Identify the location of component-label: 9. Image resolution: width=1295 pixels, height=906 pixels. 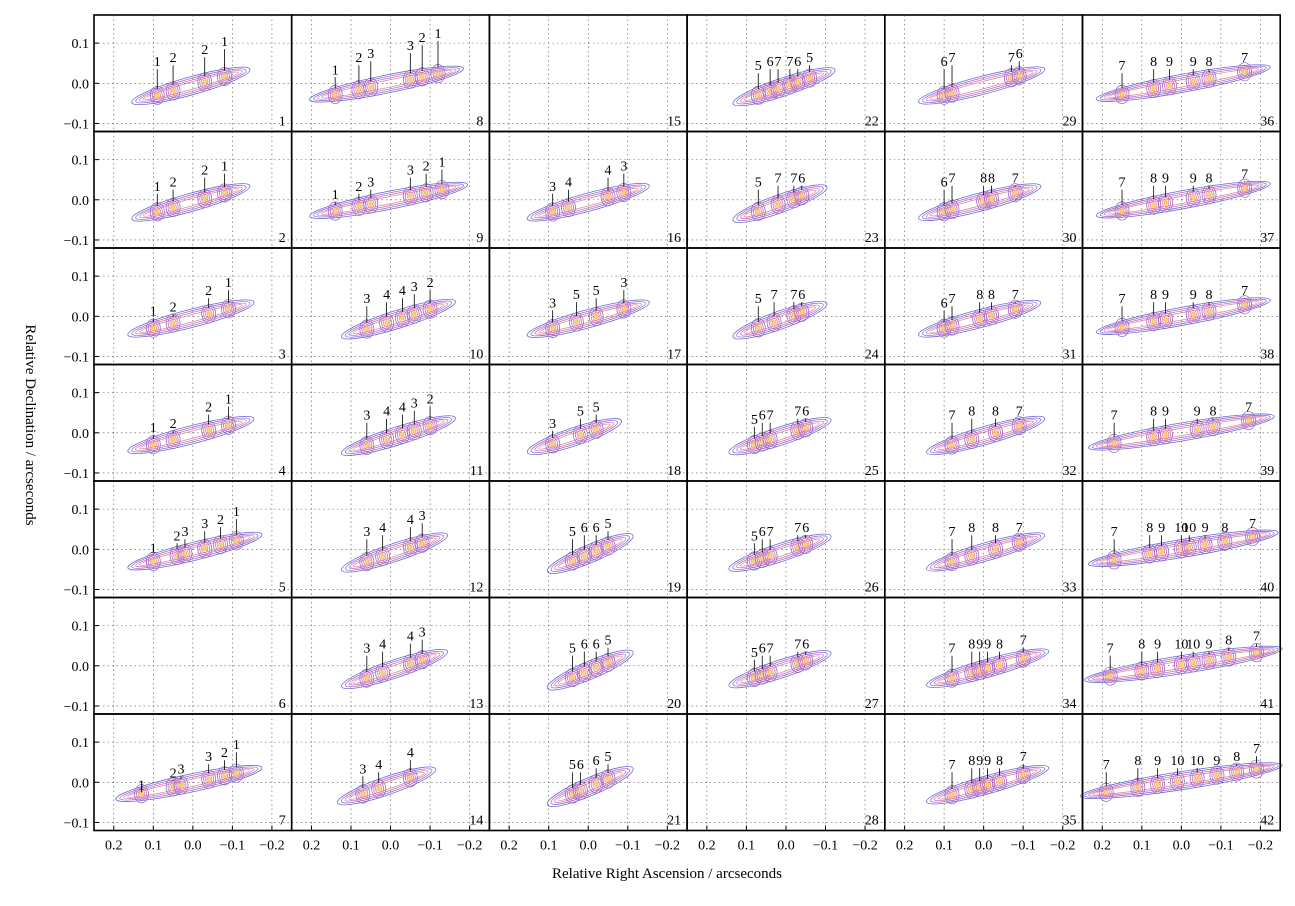
(1209, 645).